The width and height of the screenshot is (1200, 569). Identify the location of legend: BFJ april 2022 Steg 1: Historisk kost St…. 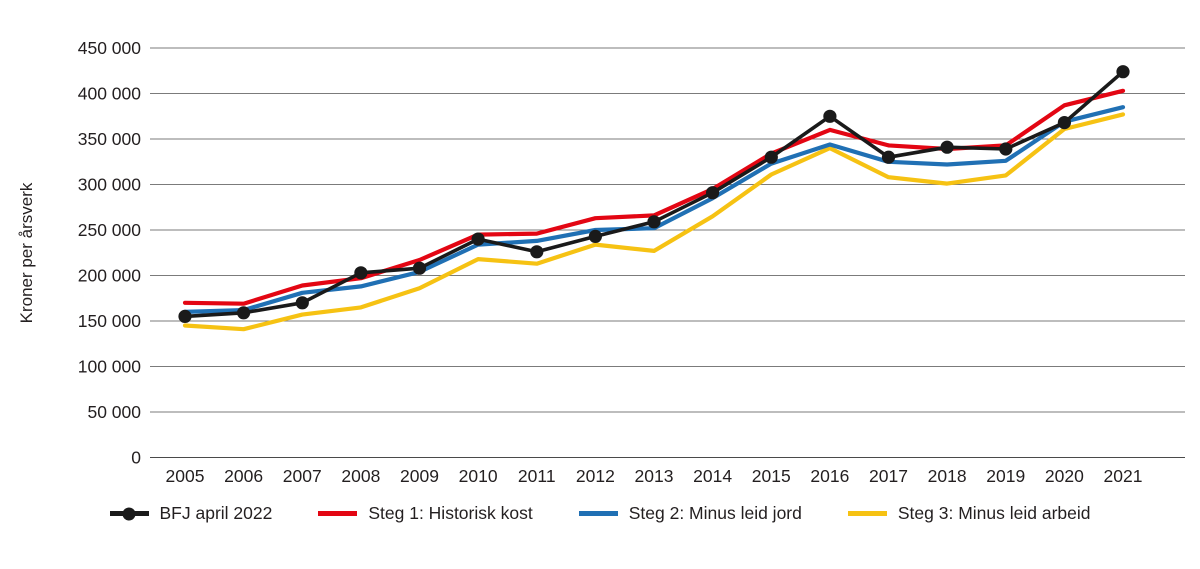
(600, 513).